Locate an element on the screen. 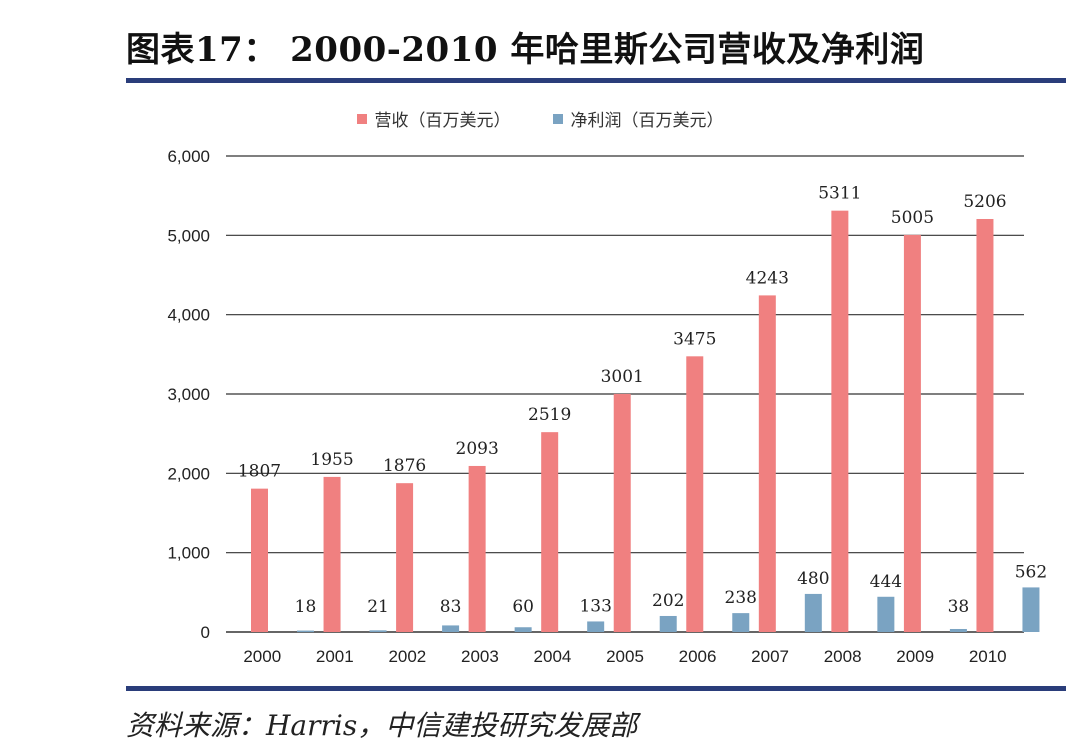  bar-revenue-2009 is located at coordinates (912, 433).